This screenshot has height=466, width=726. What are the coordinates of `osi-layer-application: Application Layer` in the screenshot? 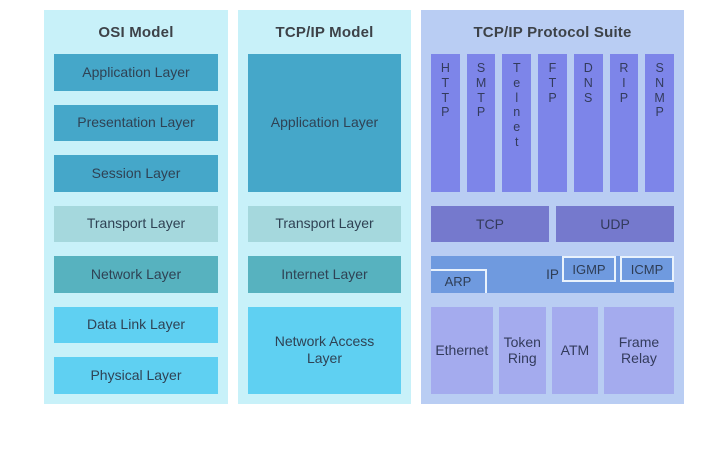 It's located at (136, 72).